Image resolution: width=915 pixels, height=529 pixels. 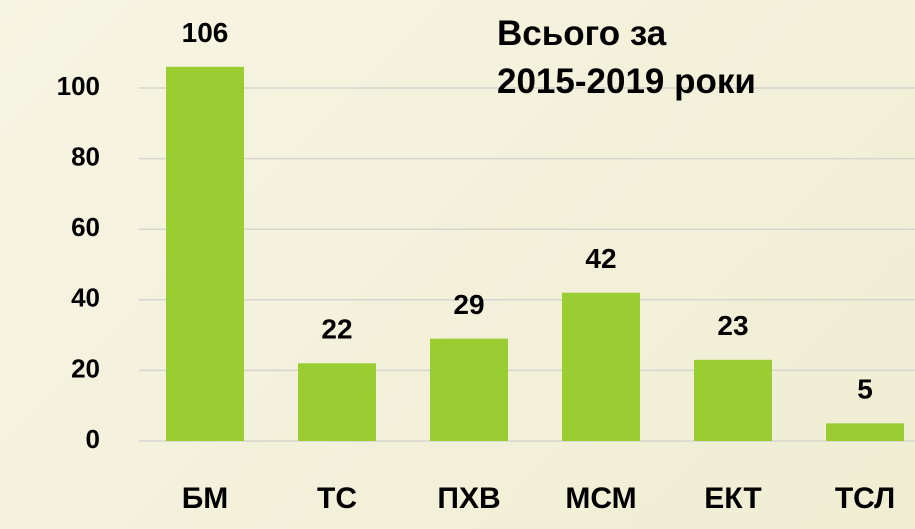 I want to click on data-label: 29, so click(x=468, y=304).